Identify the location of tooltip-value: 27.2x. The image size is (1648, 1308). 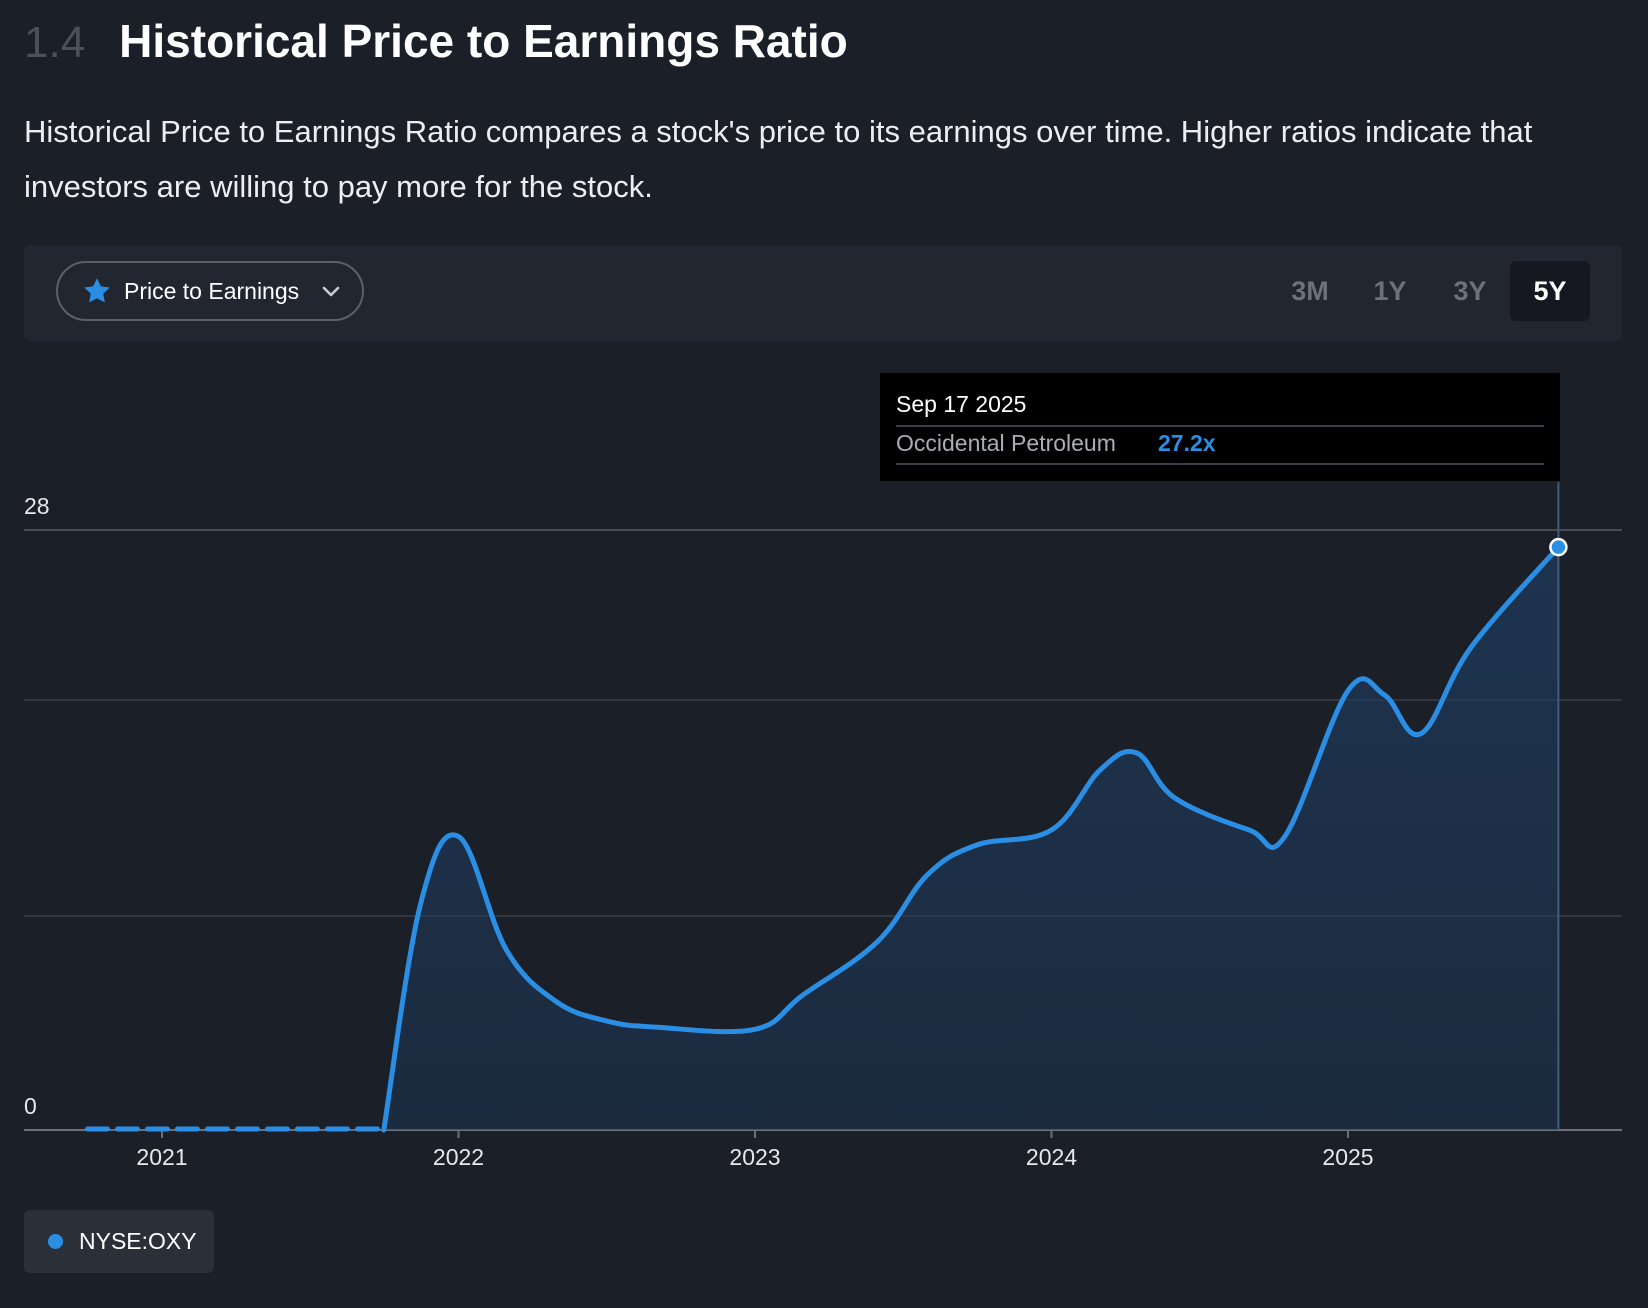
(1187, 443).